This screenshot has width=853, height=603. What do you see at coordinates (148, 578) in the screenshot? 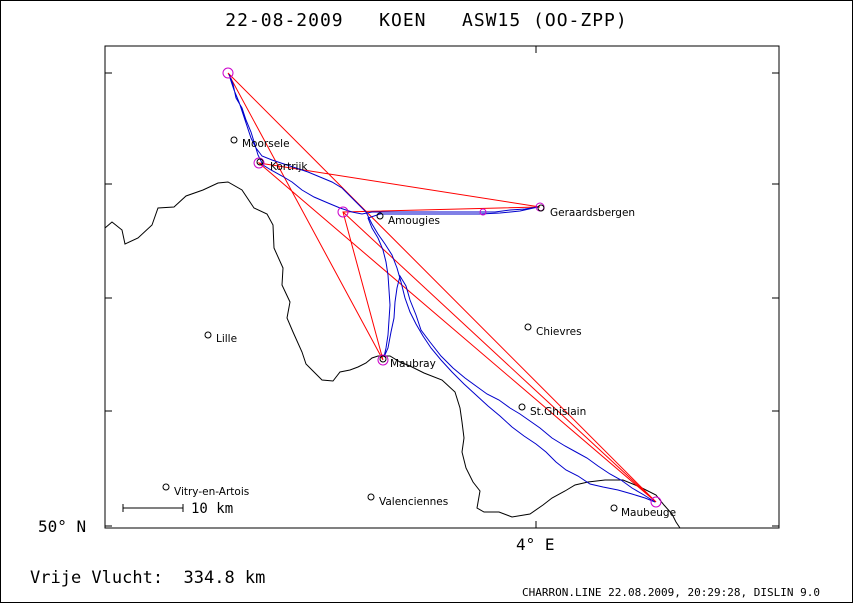
I see `free-flight-distance: Vrije Vlucht: 334.8 km` at bounding box center [148, 578].